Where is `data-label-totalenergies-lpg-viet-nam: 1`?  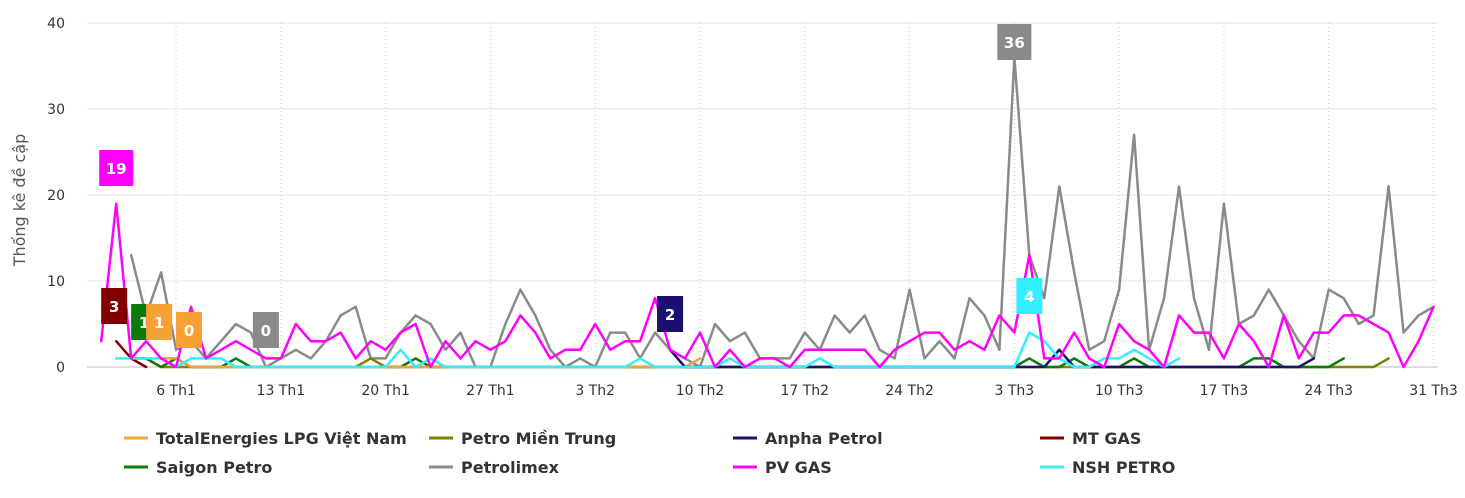 data-label-totalenergies-lpg-viet-nam: 1 is located at coordinates (159, 322).